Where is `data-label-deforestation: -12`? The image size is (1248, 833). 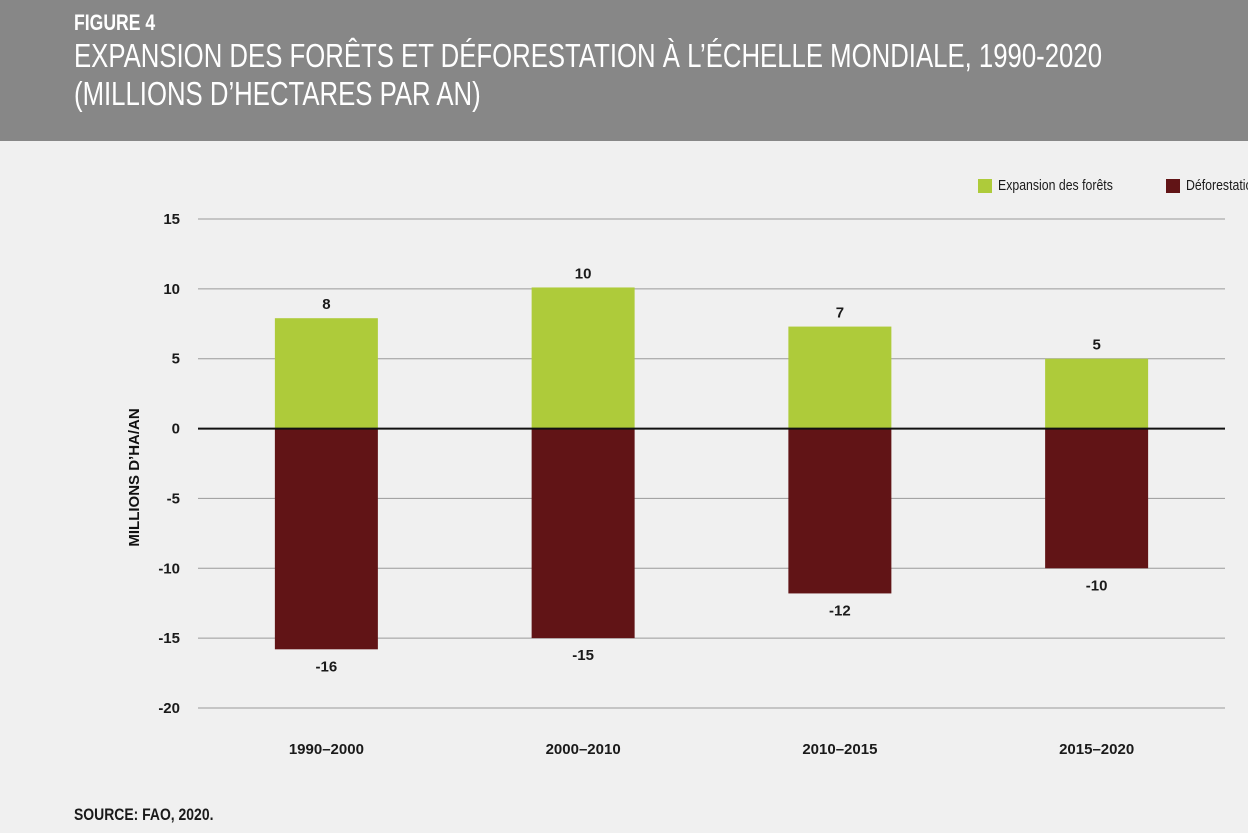
data-label-deforestation: -12 is located at coordinates (840, 610).